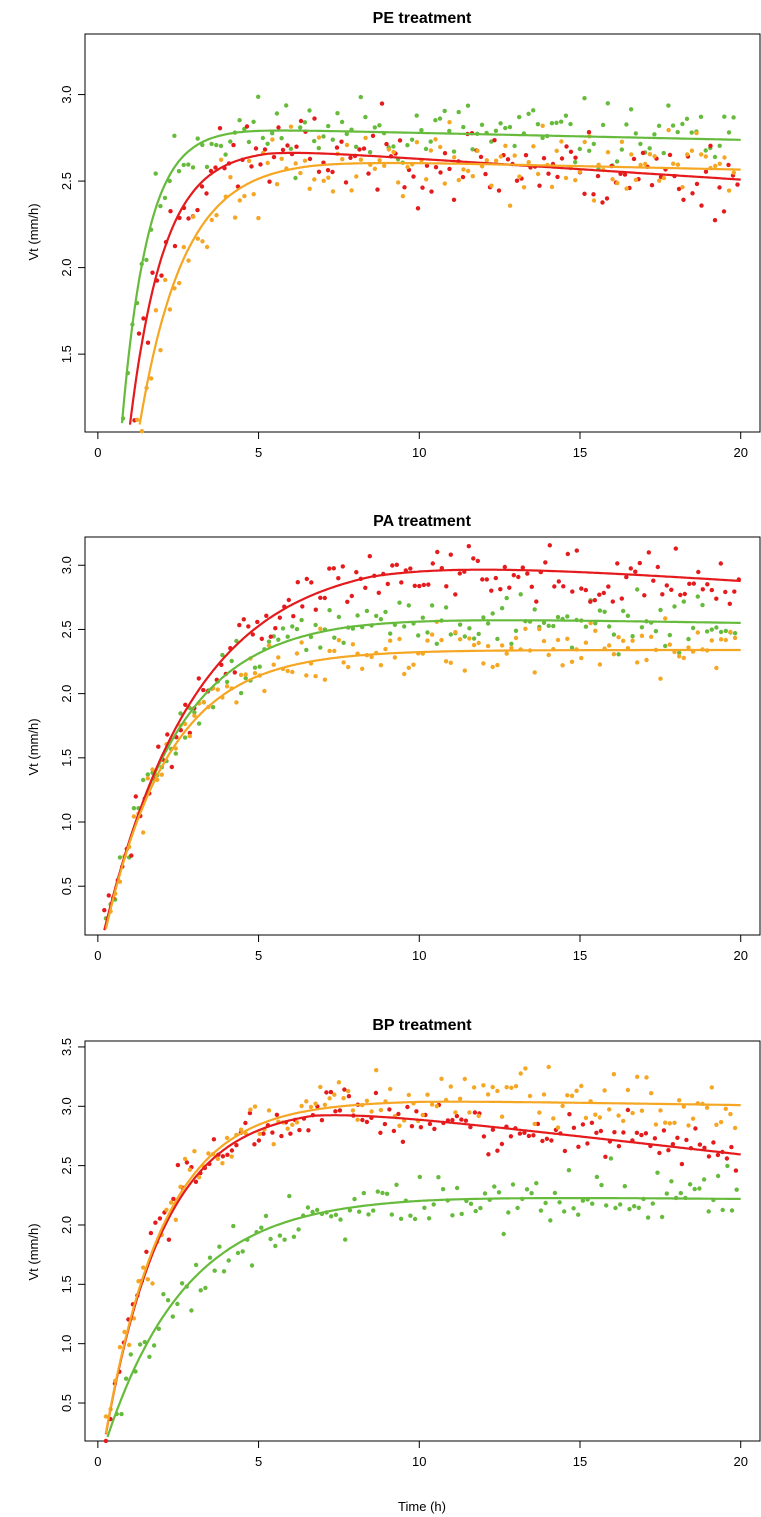  I want to click on y-tick-label: 2.0, so click(66, 694).